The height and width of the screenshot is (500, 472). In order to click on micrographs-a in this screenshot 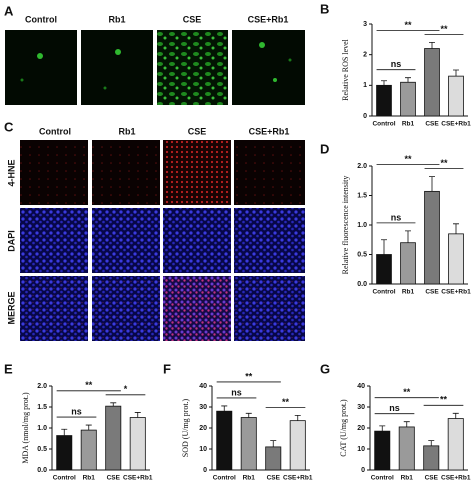, I will do `click(155, 67)`.